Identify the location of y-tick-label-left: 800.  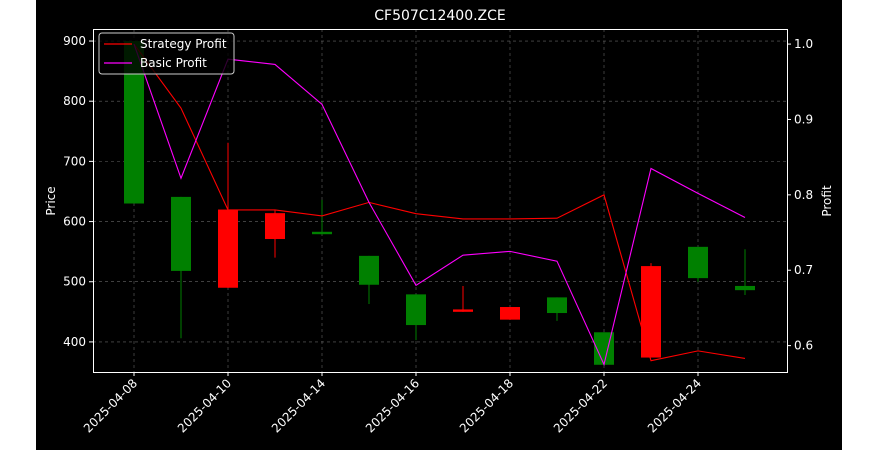
(74, 101).